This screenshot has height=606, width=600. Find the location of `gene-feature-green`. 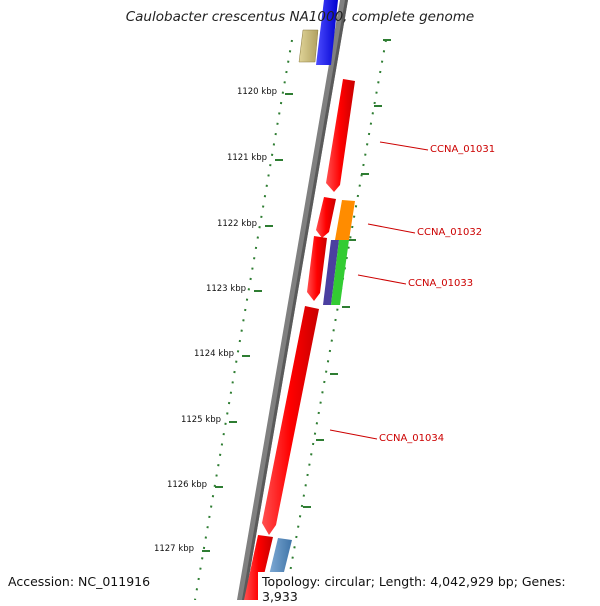

gene-feature-green is located at coordinates (340, 272).